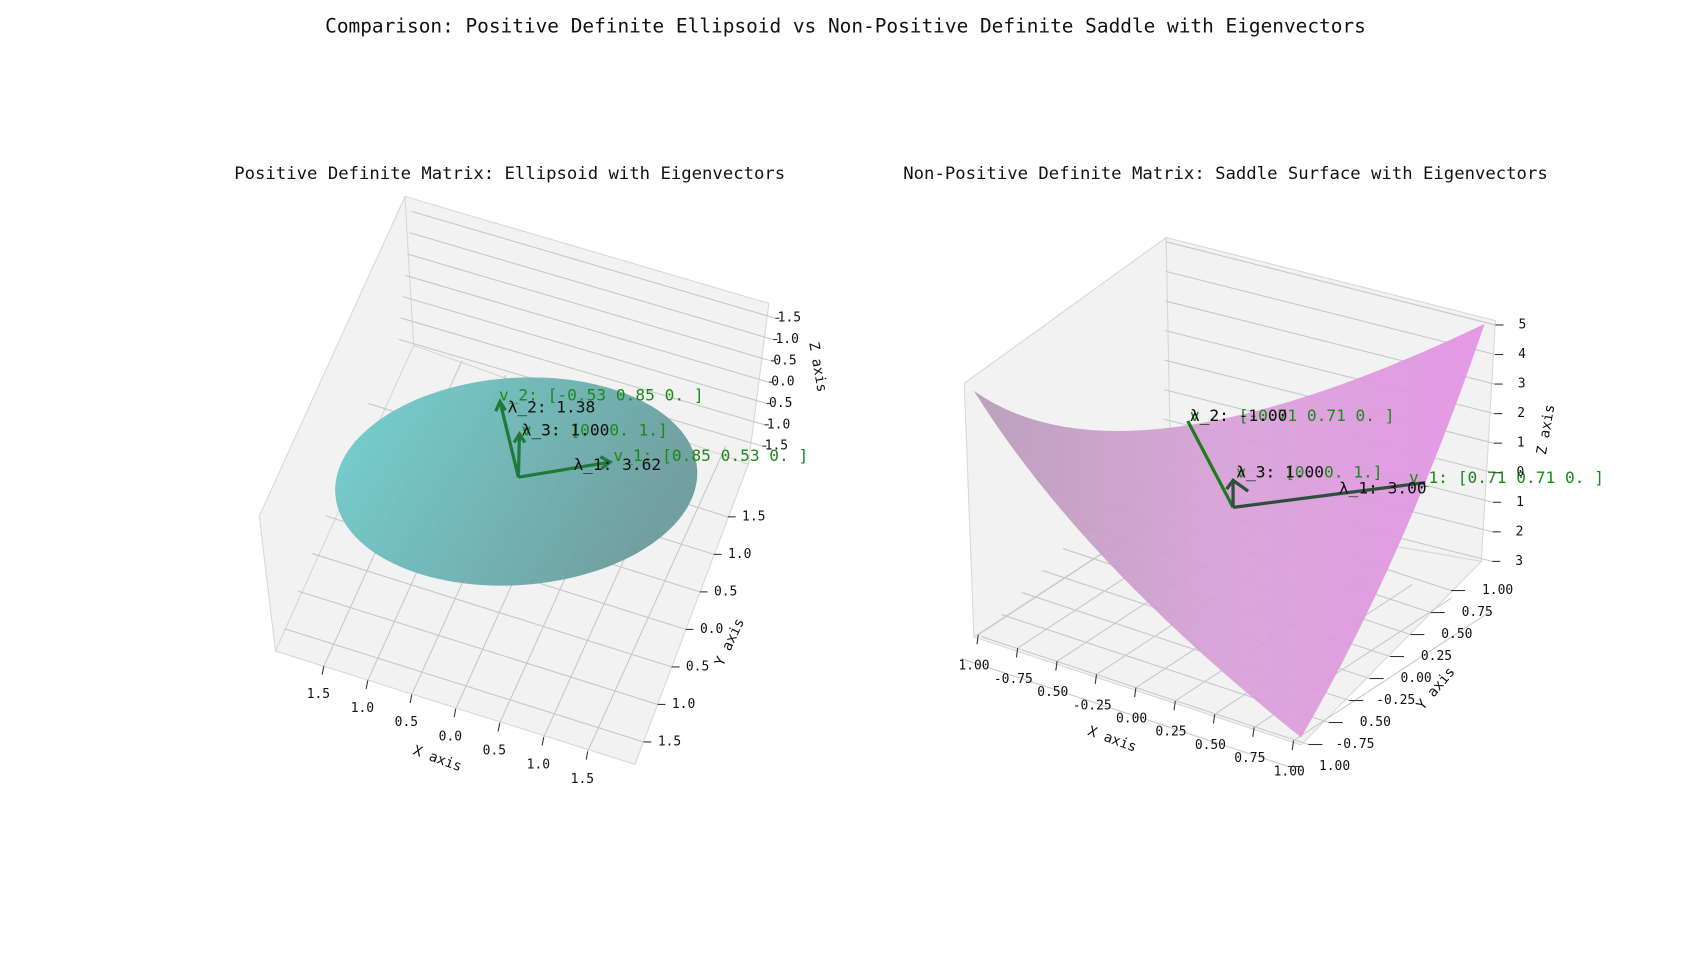  What do you see at coordinates (1506, 477) in the screenshot?
I see `annotation: v_1: [0.71 0.71 0. ]` at bounding box center [1506, 477].